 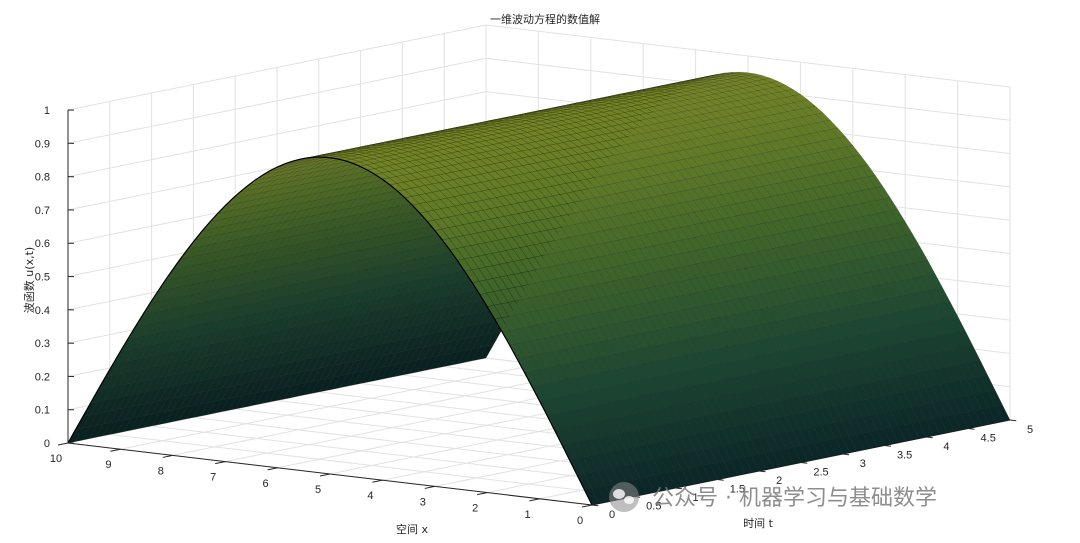 I want to click on z-axis-label: 波函数 u(x,t), so click(x=29, y=280).